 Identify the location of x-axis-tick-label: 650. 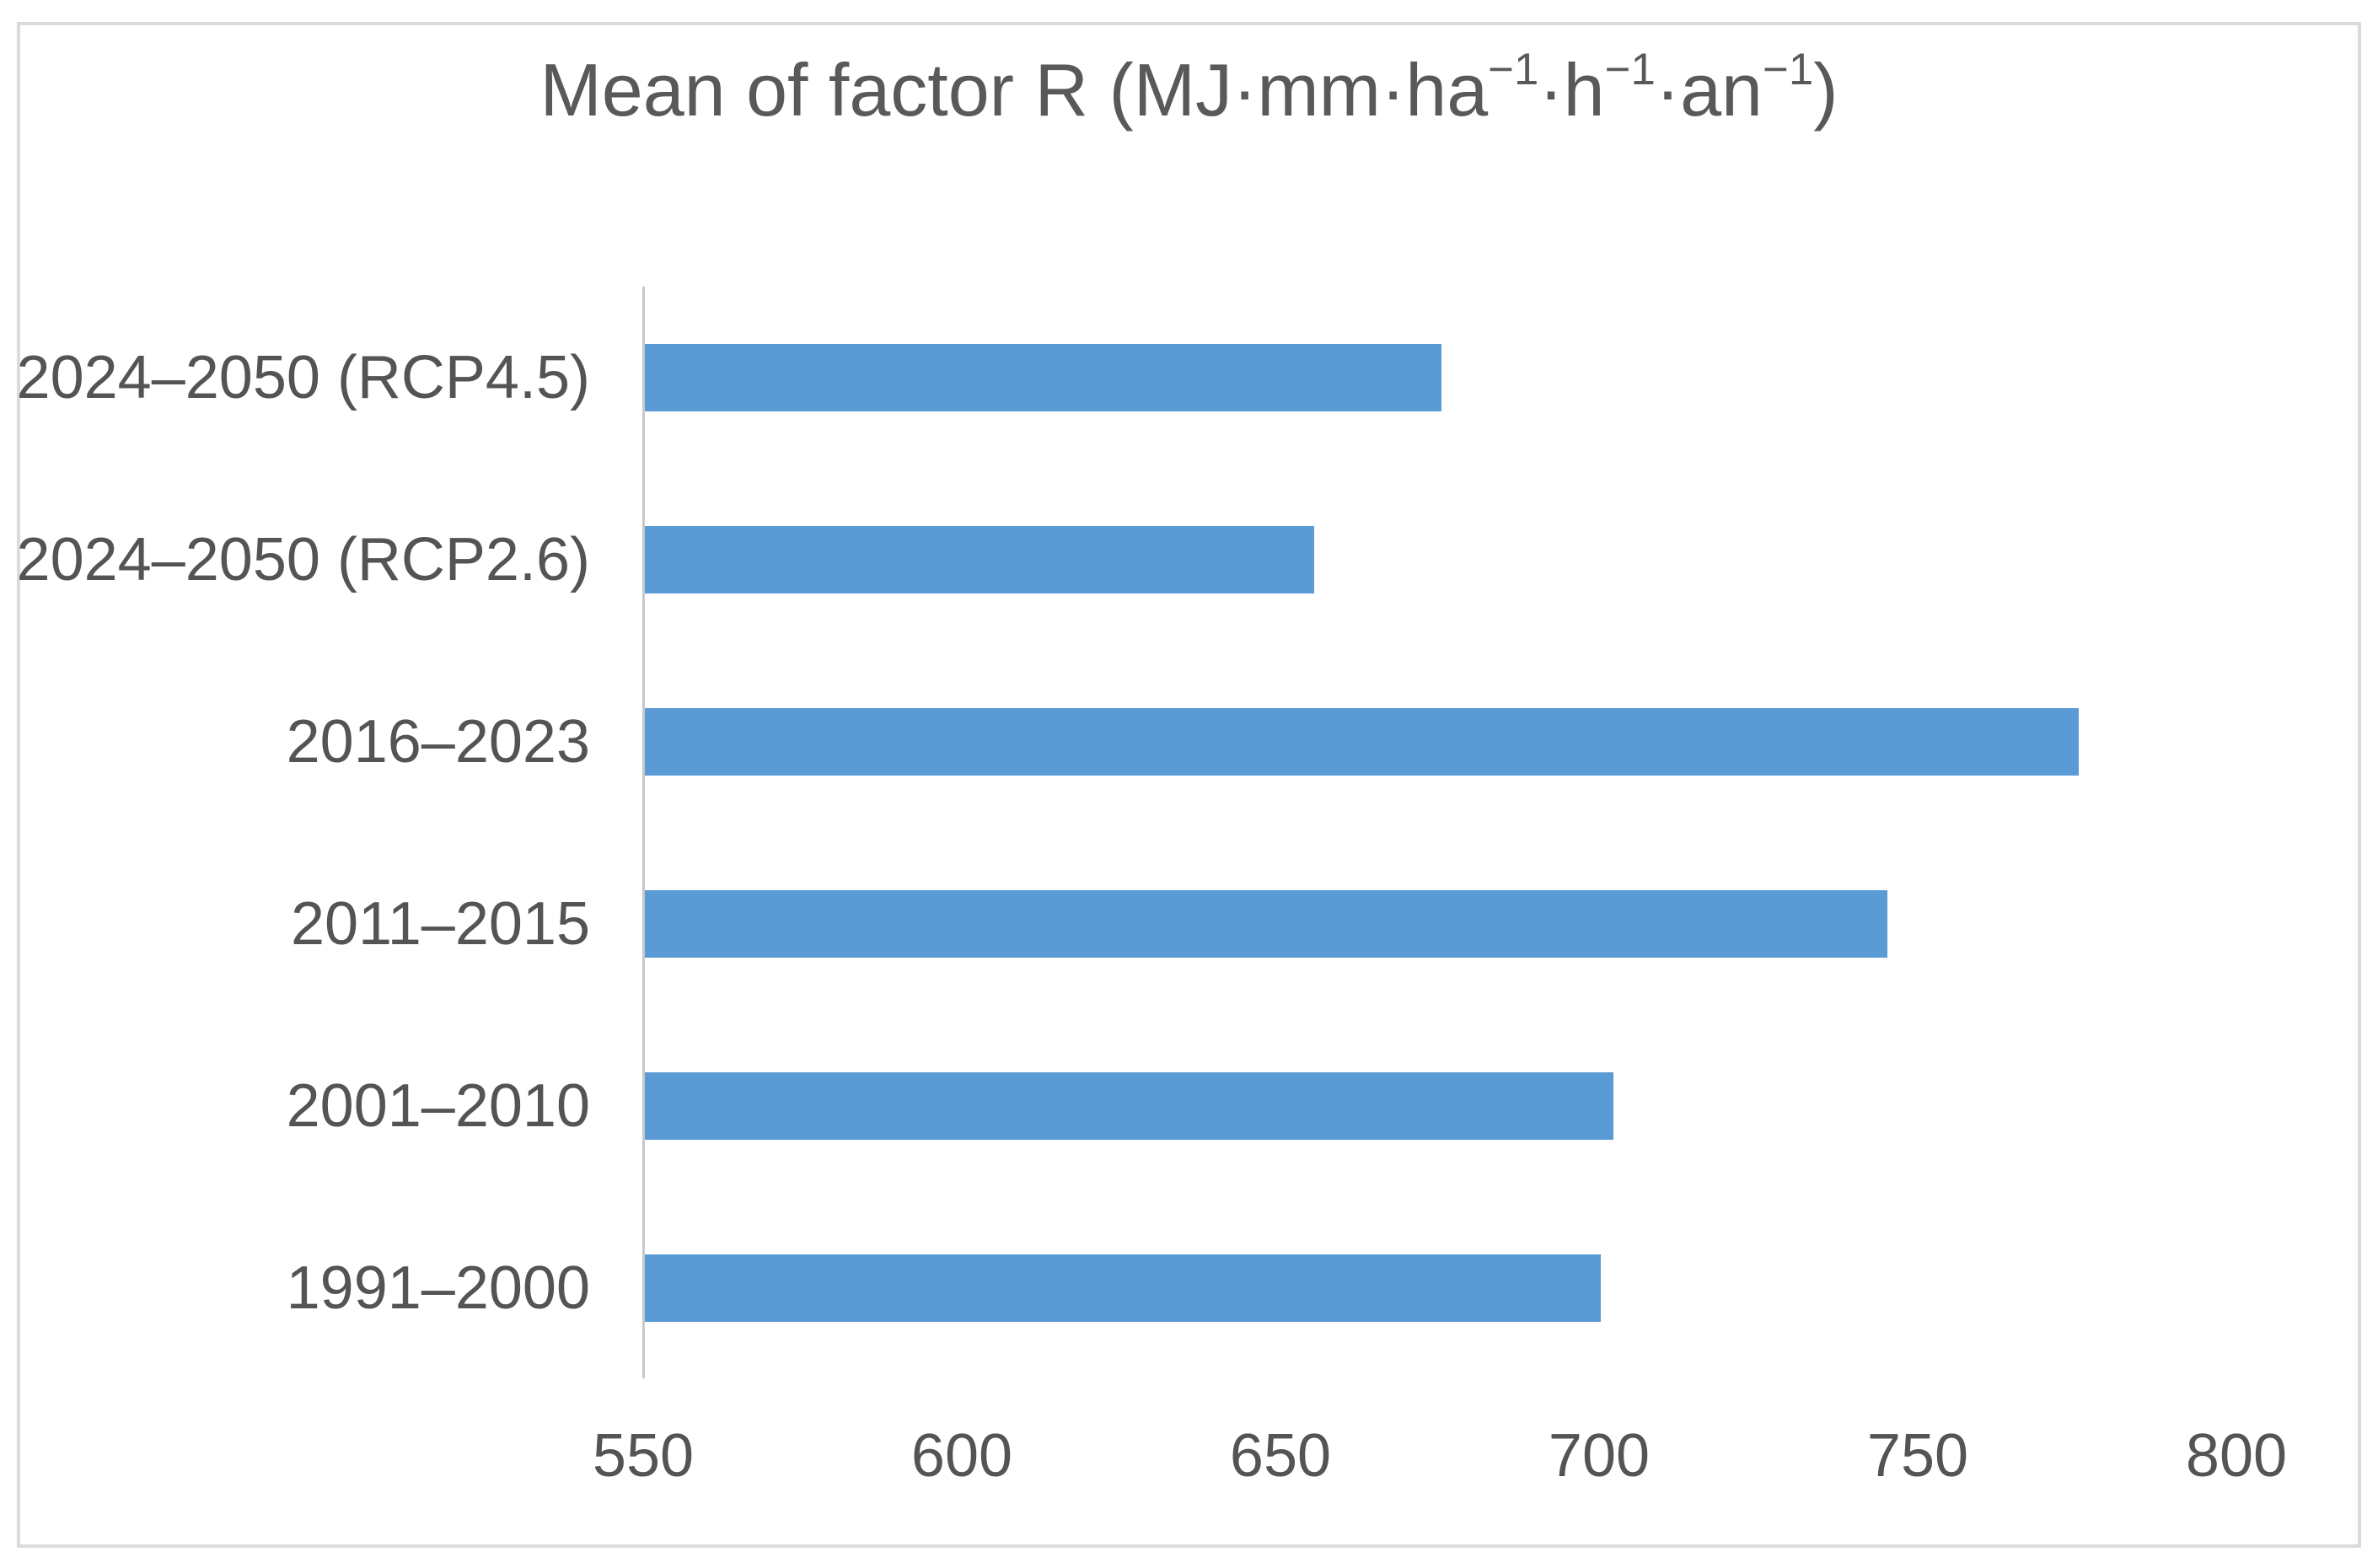
(1280, 1456).